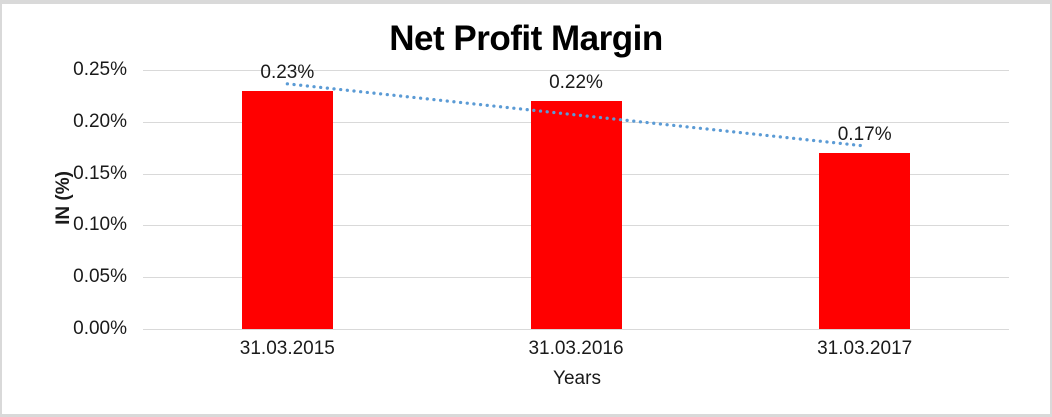 The width and height of the screenshot is (1052, 417). I want to click on x-tick-label: 31.03.2015, so click(287, 348).